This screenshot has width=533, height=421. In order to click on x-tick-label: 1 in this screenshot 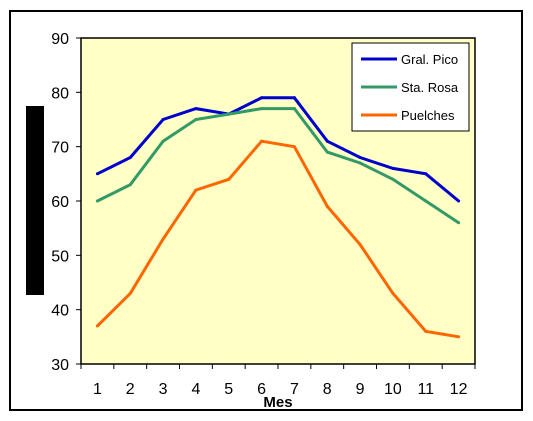, I will do `click(97, 389)`.